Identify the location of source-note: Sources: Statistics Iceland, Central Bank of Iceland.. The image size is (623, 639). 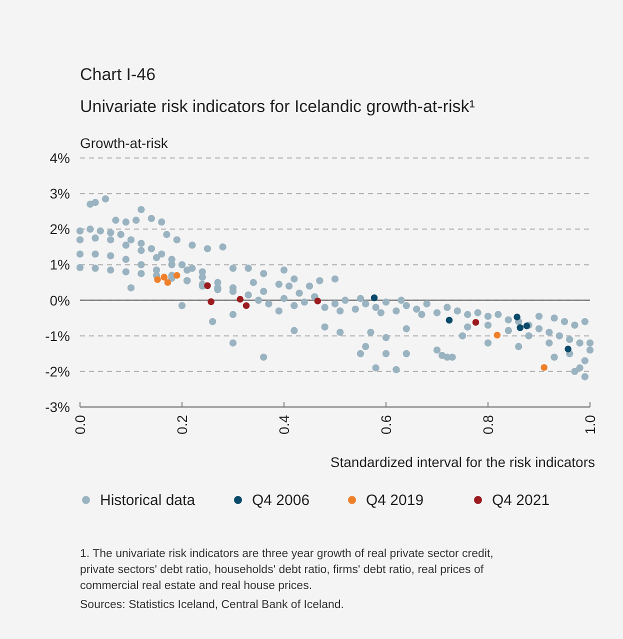
(212, 605).